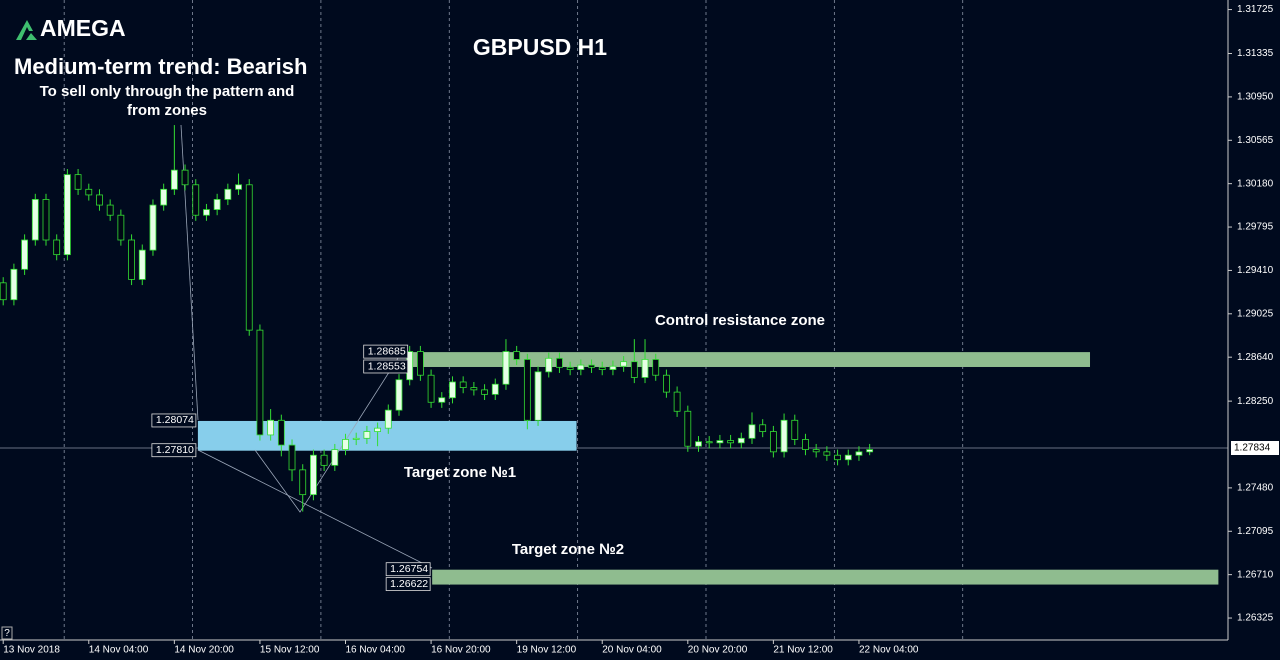 This screenshot has height=660, width=1280. Describe the element at coordinates (167, 110) in the screenshot. I see `note-text: from zones` at that location.